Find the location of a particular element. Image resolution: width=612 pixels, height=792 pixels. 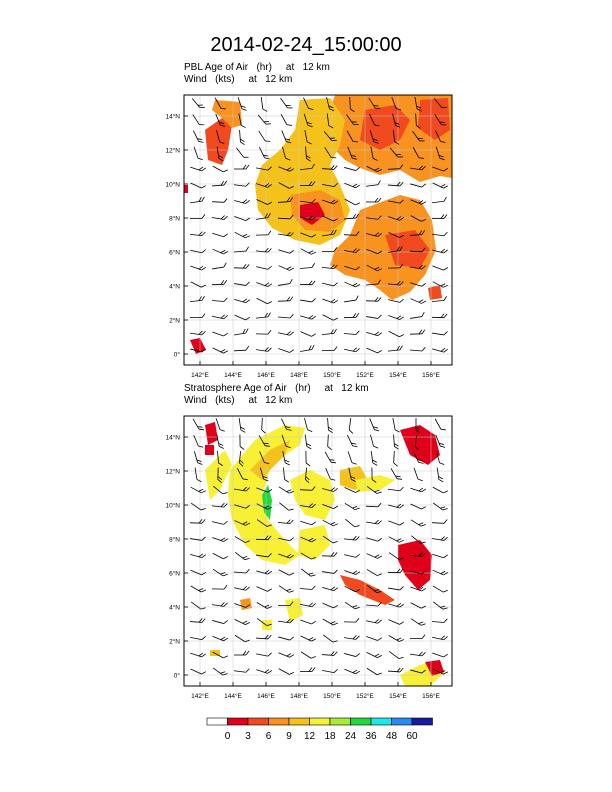

colorbar-label: 9 is located at coordinates (289, 736).